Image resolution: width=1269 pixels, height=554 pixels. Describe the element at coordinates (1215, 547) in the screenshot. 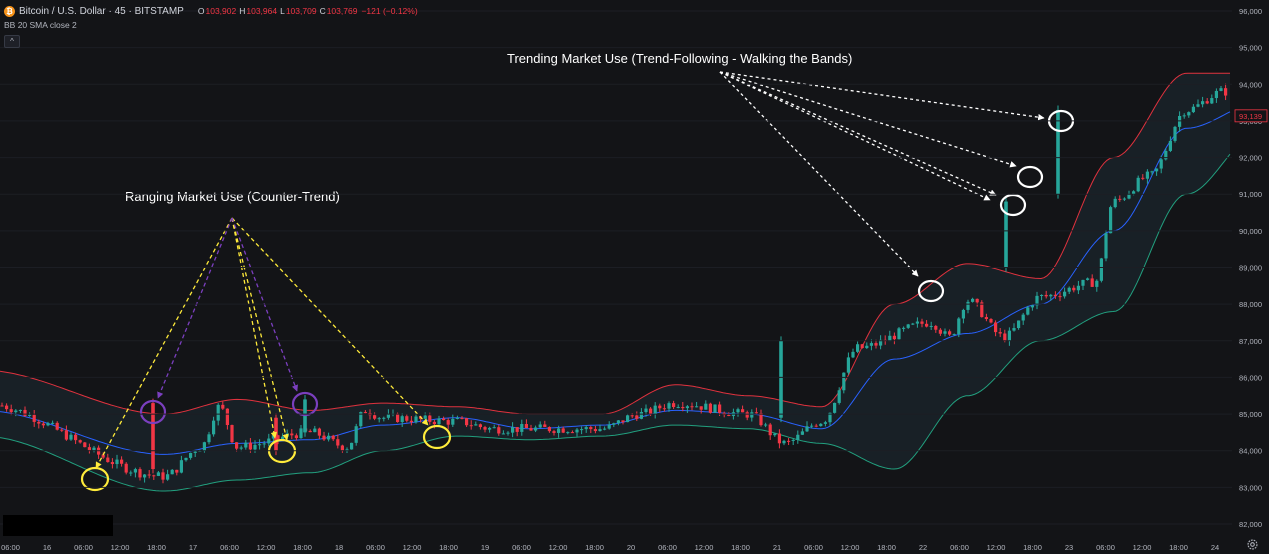

I see `time-tick-label: 24` at that location.